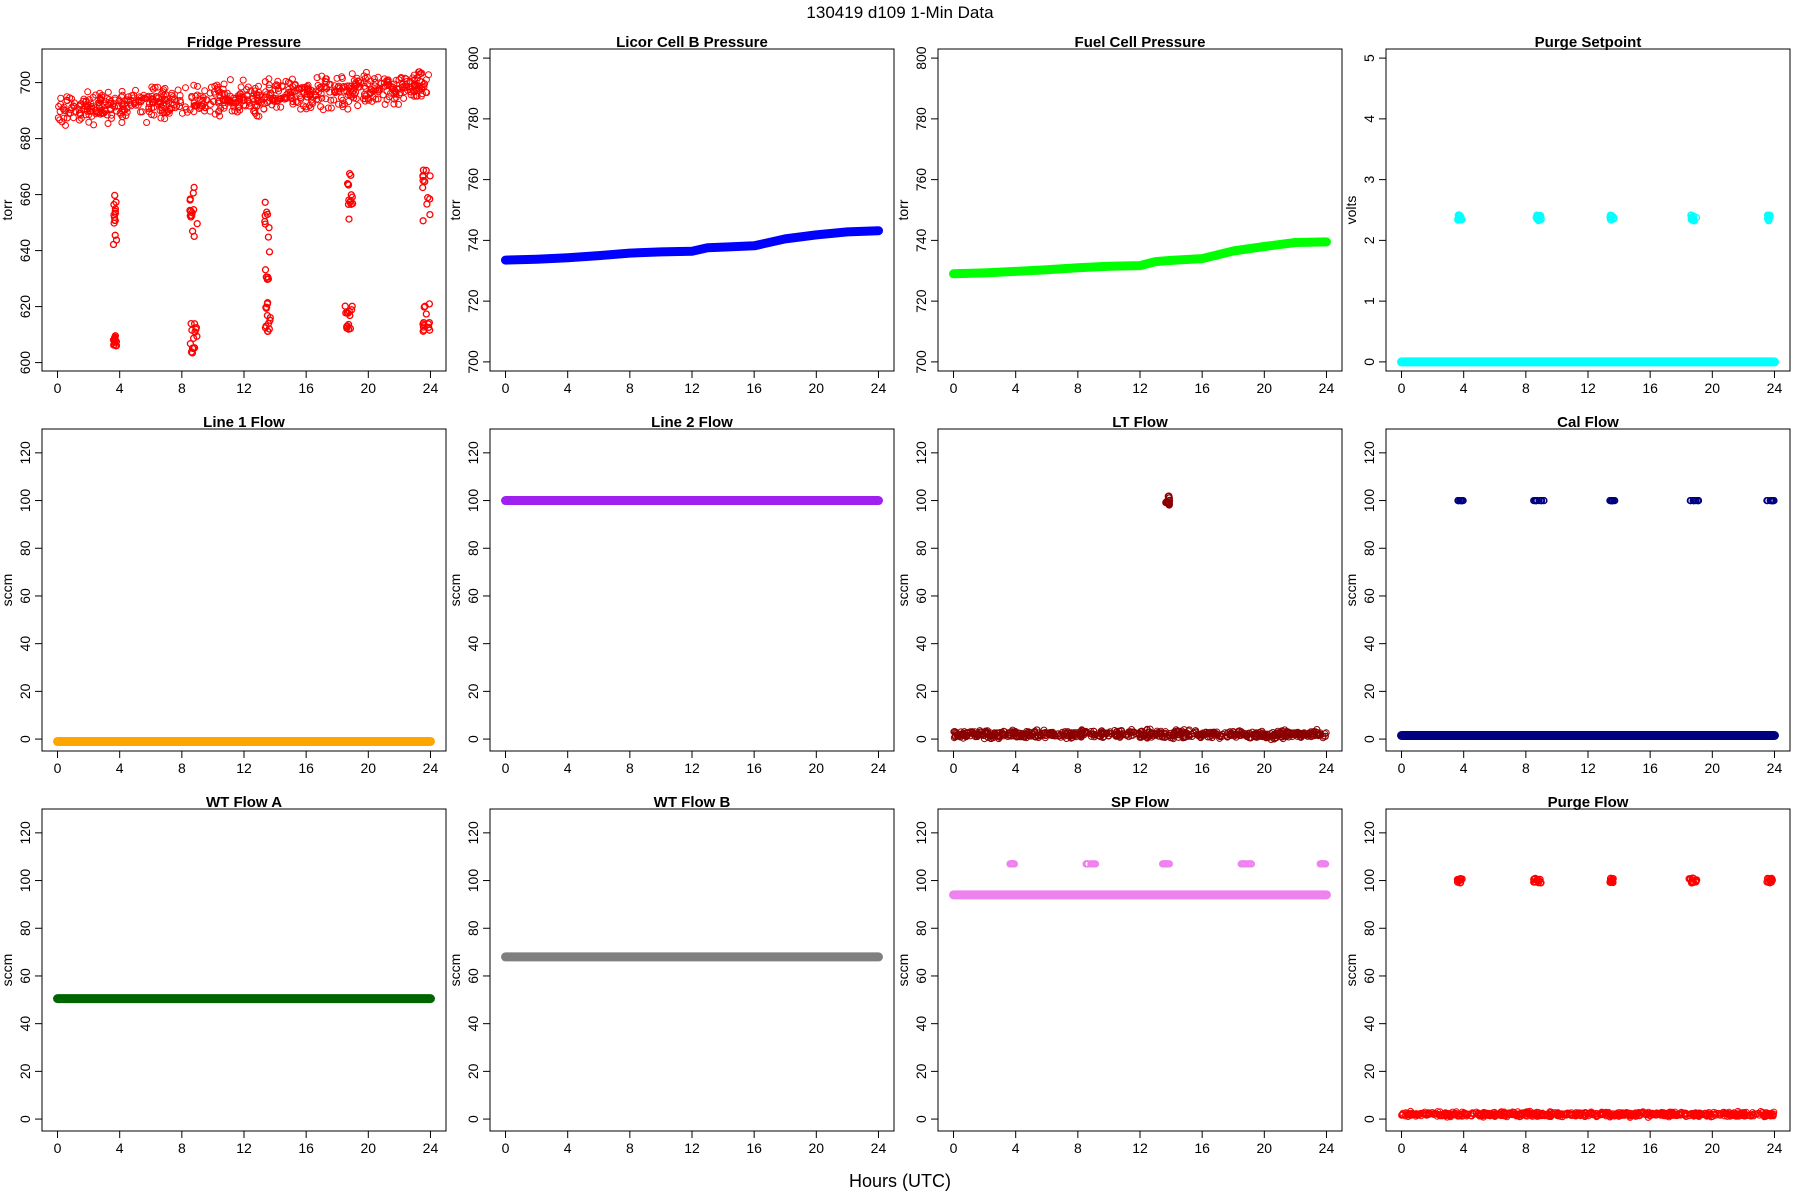  What do you see at coordinates (1588, 289) in the screenshot?
I see `data-layer` at bounding box center [1588, 289].